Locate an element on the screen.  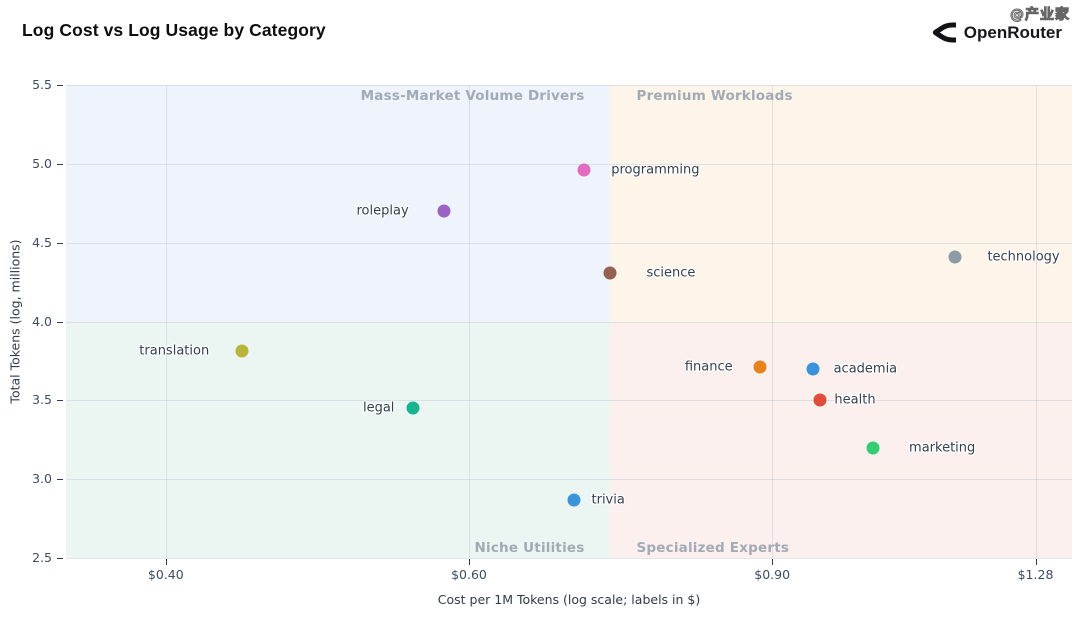
openrouter-logo-icon is located at coordinates (944, 32).